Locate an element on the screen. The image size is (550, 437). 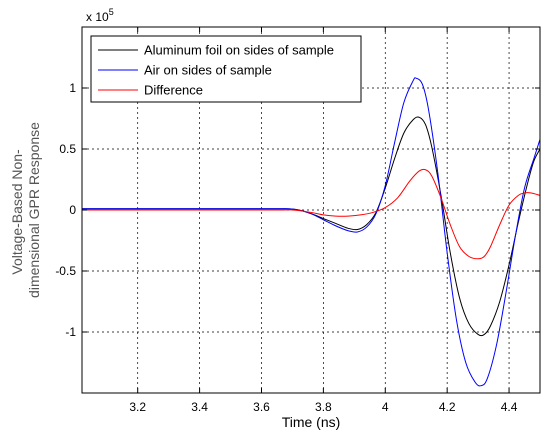
x-tick-label: 4.4 is located at coordinates (509, 407).